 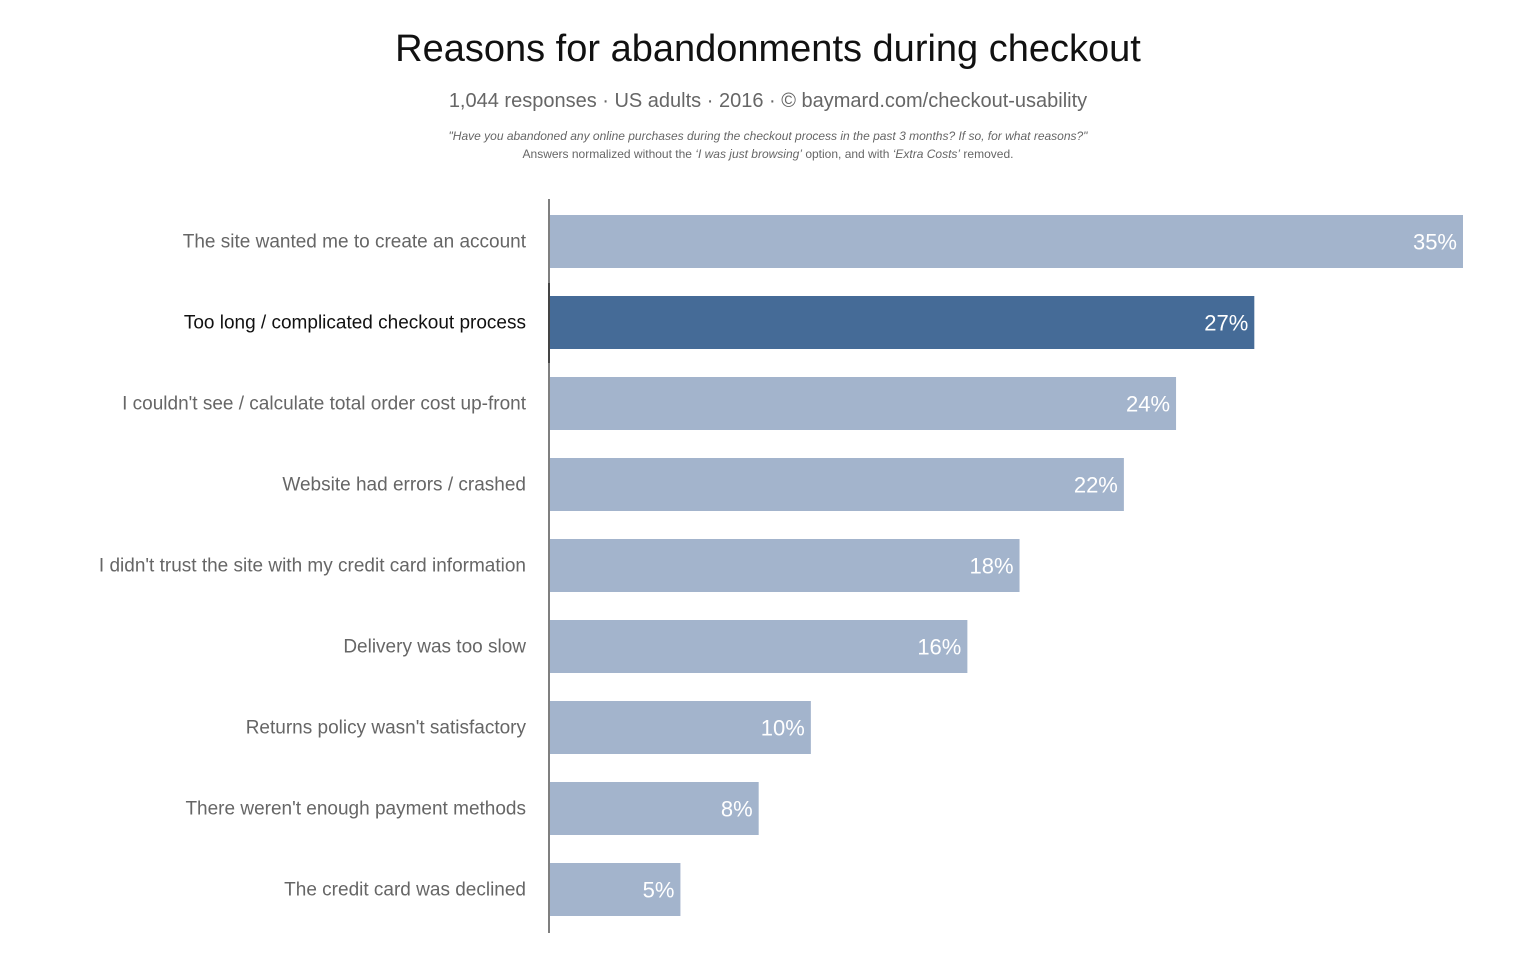 I want to click on data-label: 18%, so click(x=991, y=566).